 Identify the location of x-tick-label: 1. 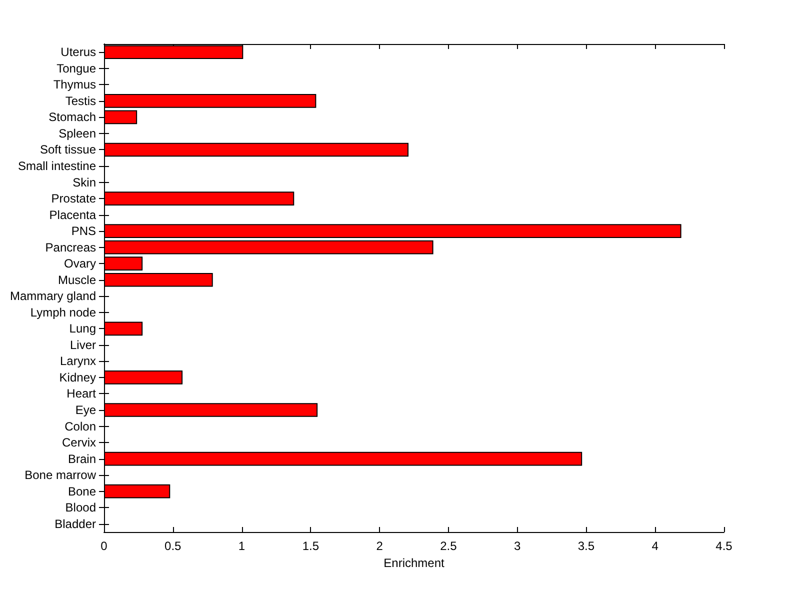
(242, 546).